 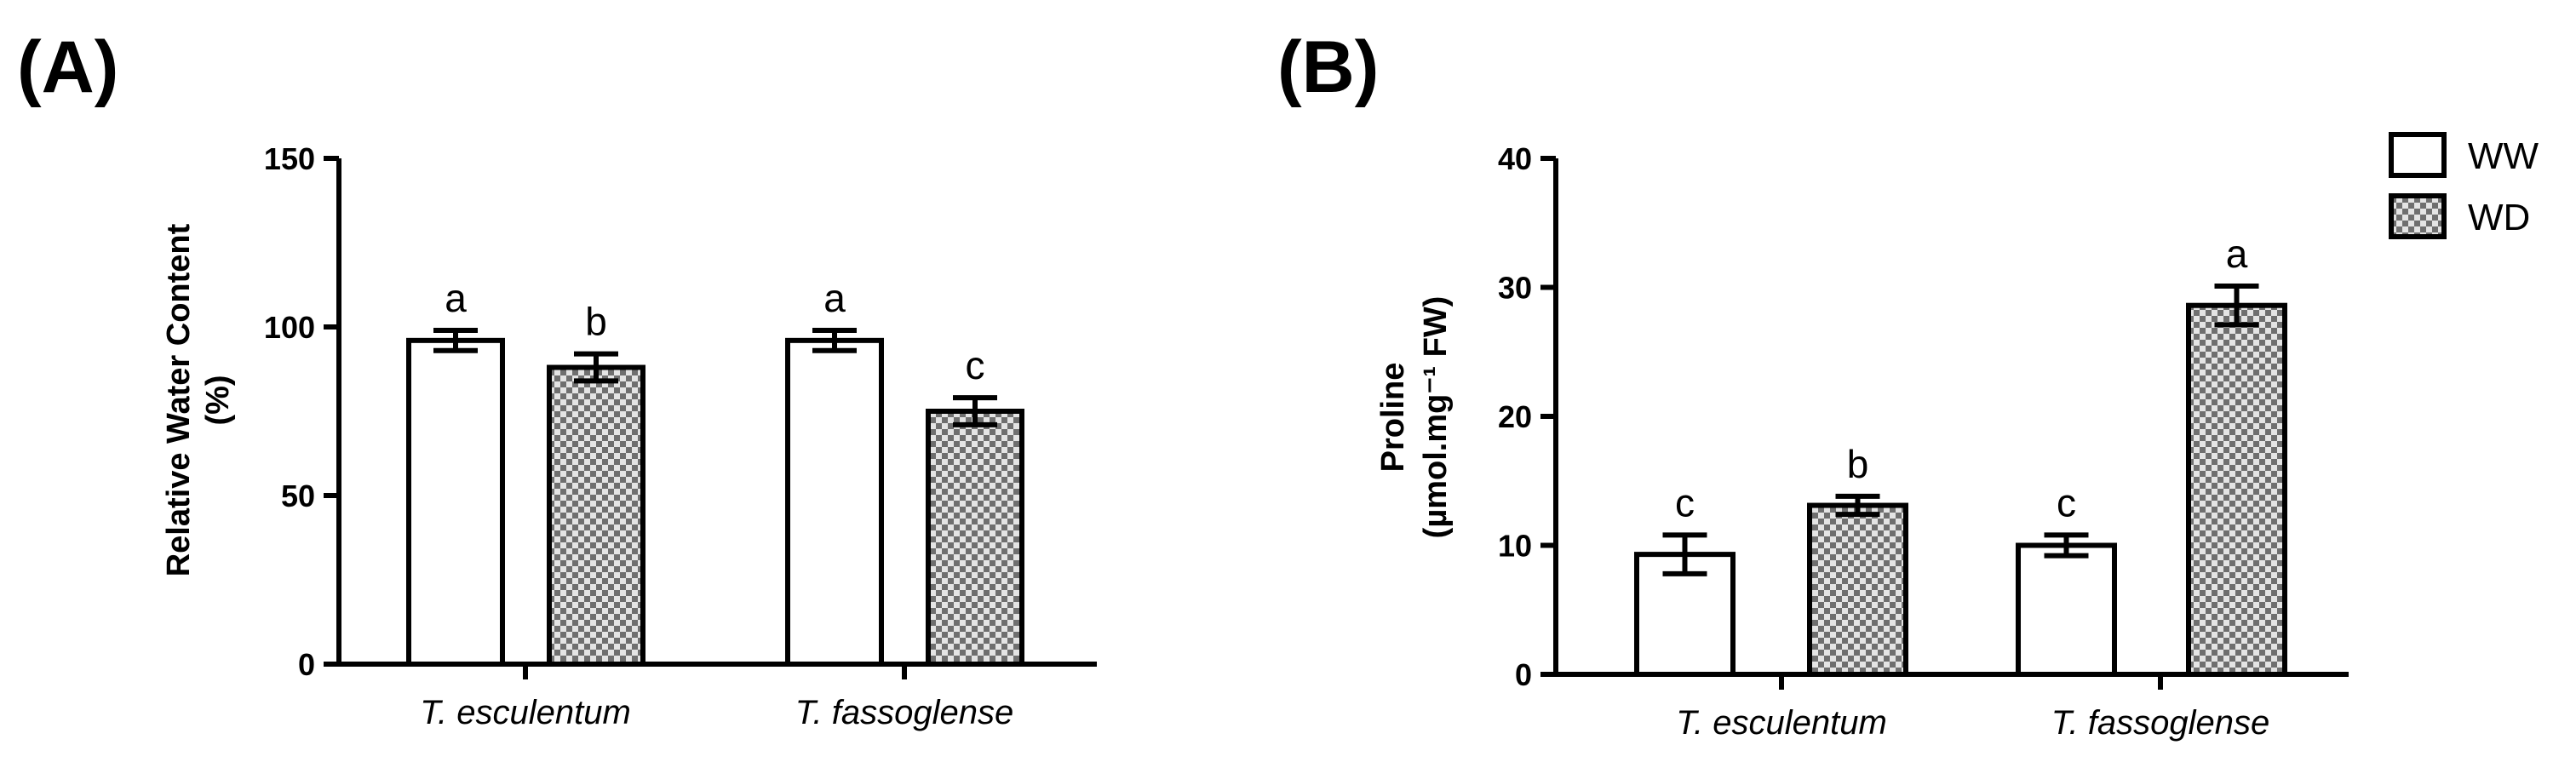 I want to click on panel-a-y-axis-title-line2: (%), so click(x=218, y=400).